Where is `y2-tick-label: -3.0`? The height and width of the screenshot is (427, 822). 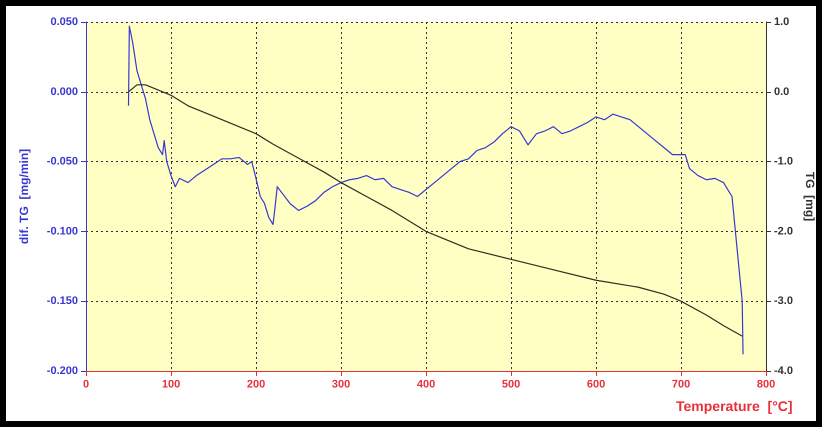 y2-tick-label: -3.0 is located at coordinates (783, 301).